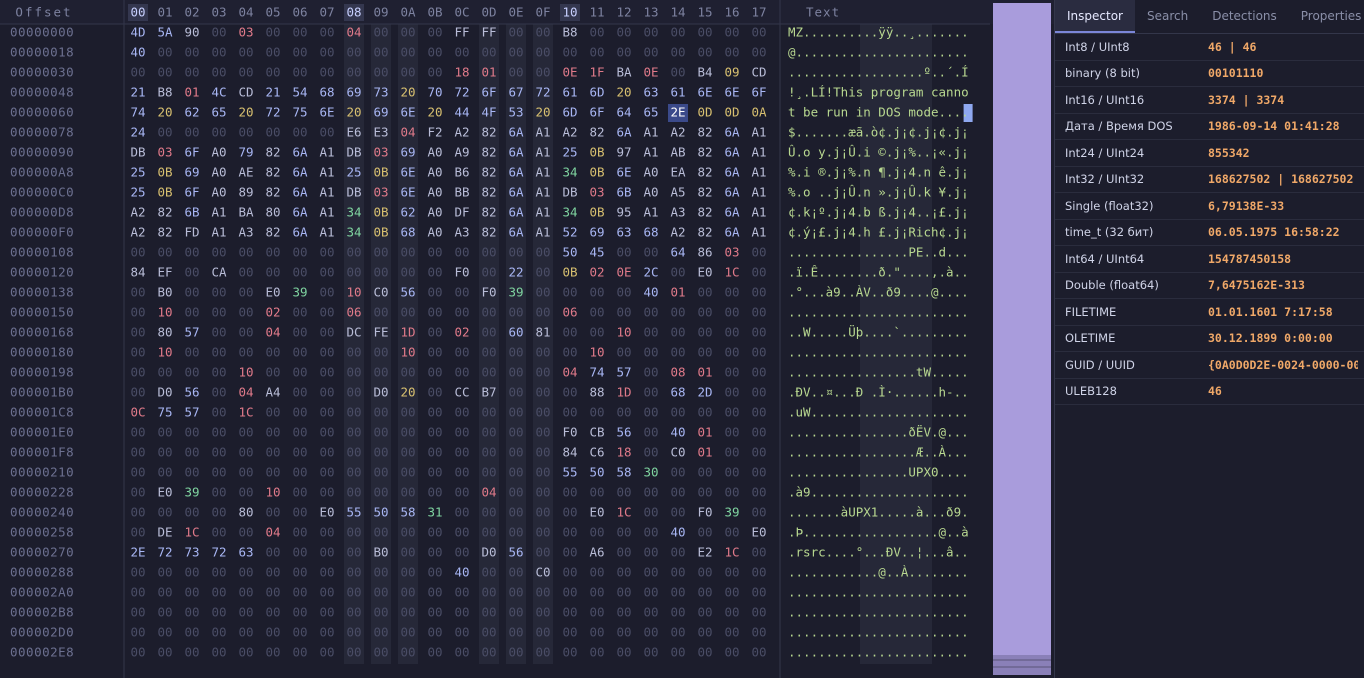  What do you see at coordinates (677, 112) in the screenshot?
I see `byte: 2E` at bounding box center [677, 112].